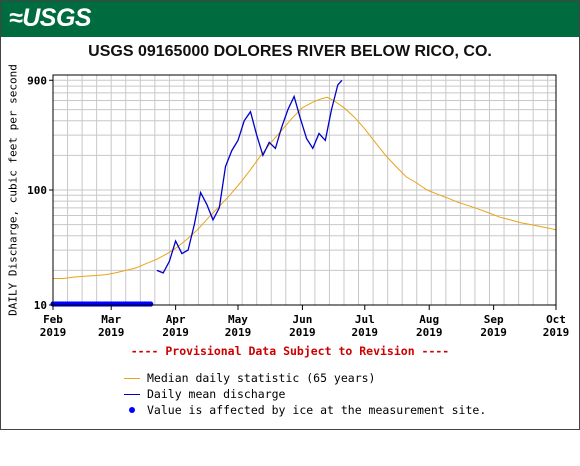  I want to click on legend-swatch-daily-mean, so click(132, 394).